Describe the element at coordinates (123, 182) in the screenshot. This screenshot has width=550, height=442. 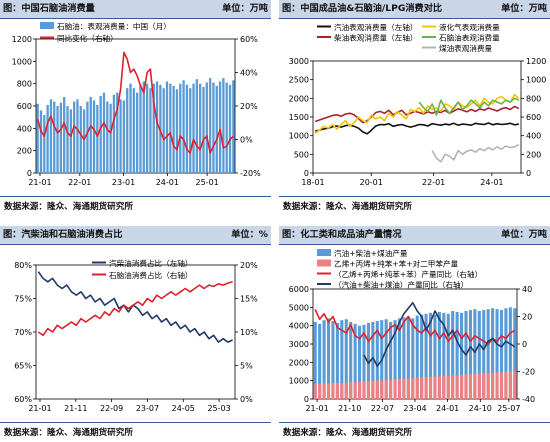
I see `x-tick-label: 23-01` at that location.